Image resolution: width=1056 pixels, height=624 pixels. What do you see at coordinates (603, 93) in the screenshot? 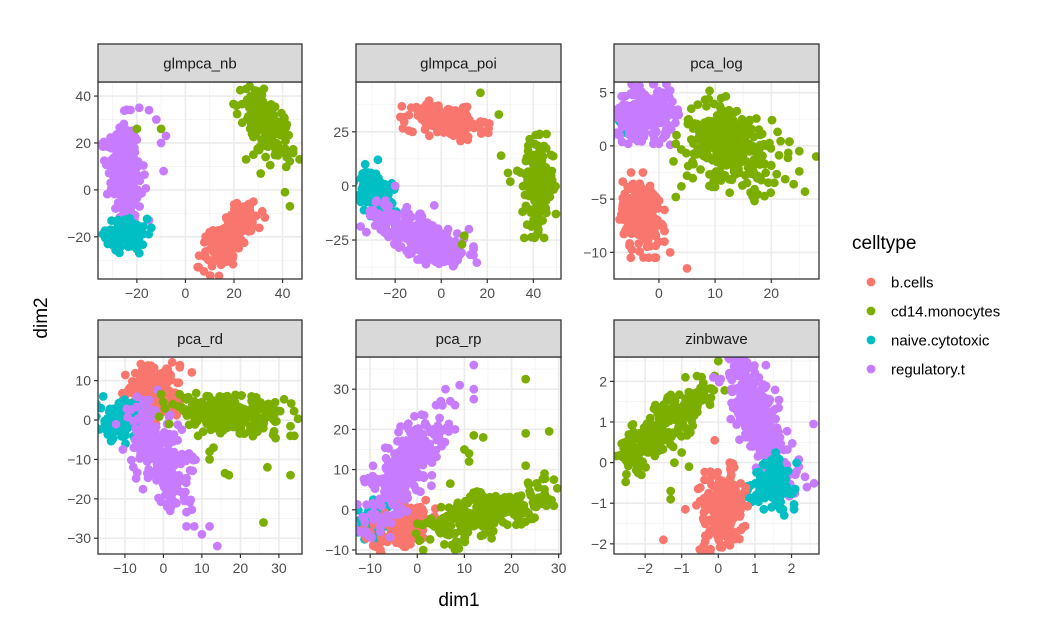
I see `y-tick-label: 5` at bounding box center [603, 93].